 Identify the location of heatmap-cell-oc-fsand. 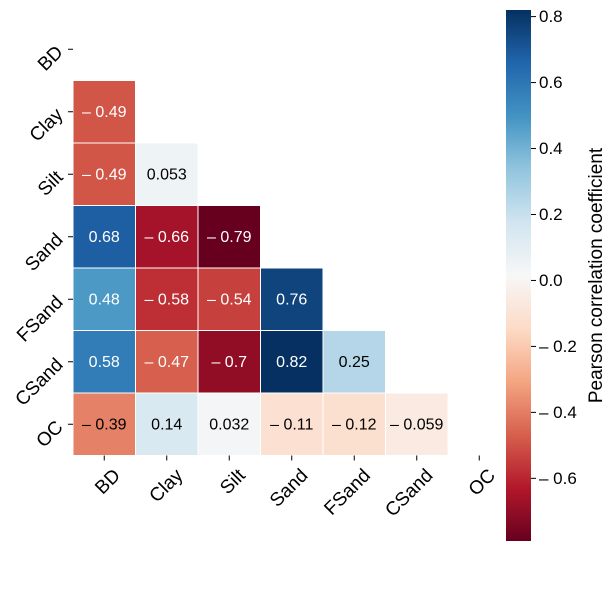
(354, 424).